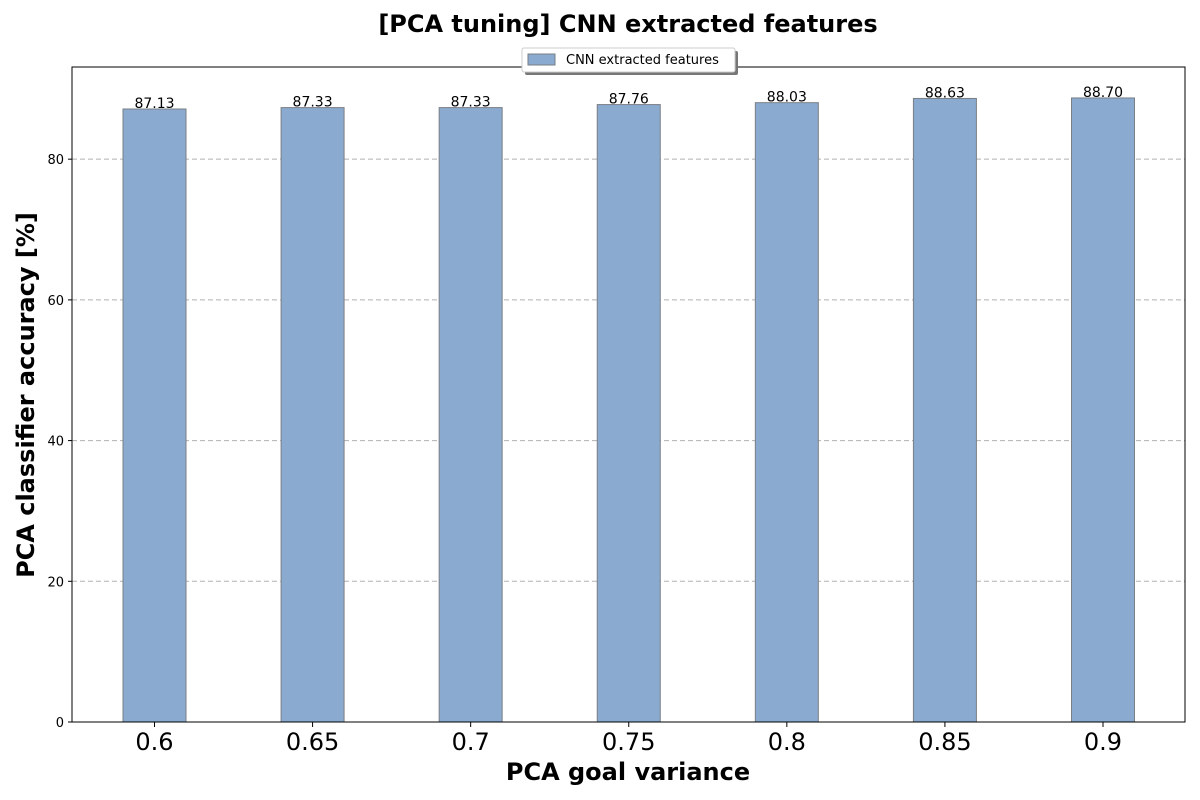  I want to click on data-labels: 87.13 87.33 87.33 87.76 88.03 88.63 88.70, so click(628, 98).